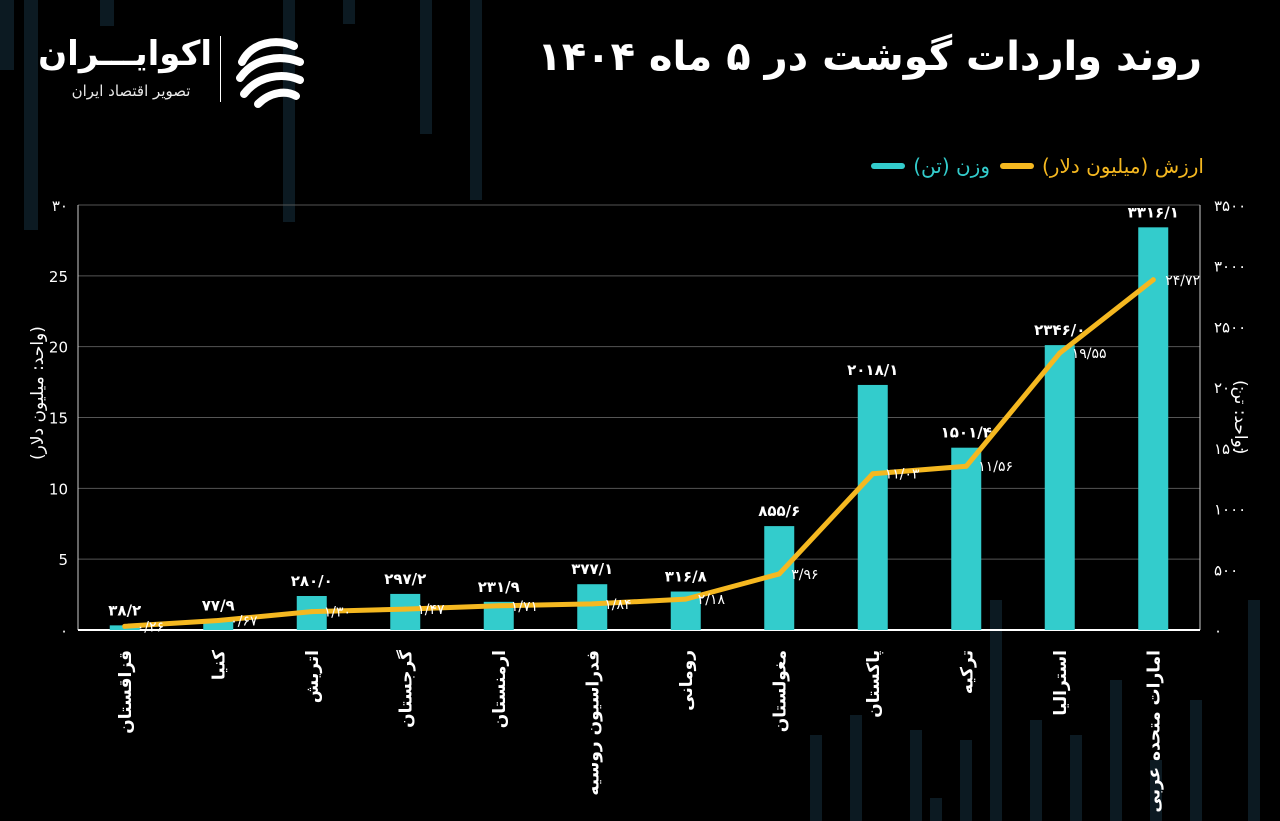 Image resolution: width=1280 pixels, height=821 pixels. I want to click on line-data-label: ۱۱/۵۶, so click(995, 467).